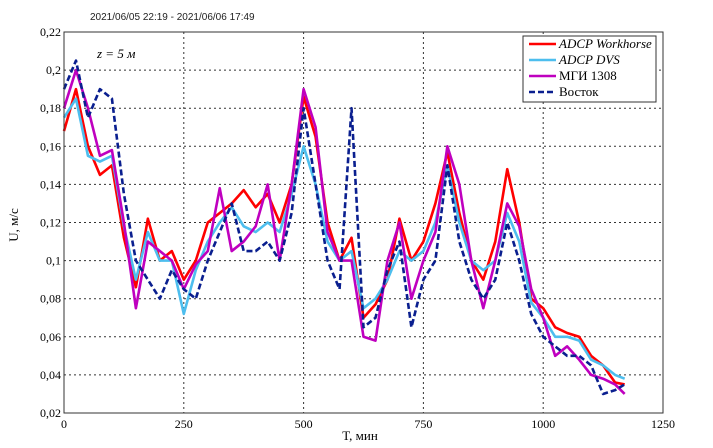  Describe the element at coordinates (589, 59) in the screenshot. I see `legend-label: ADCP DVS` at that location.